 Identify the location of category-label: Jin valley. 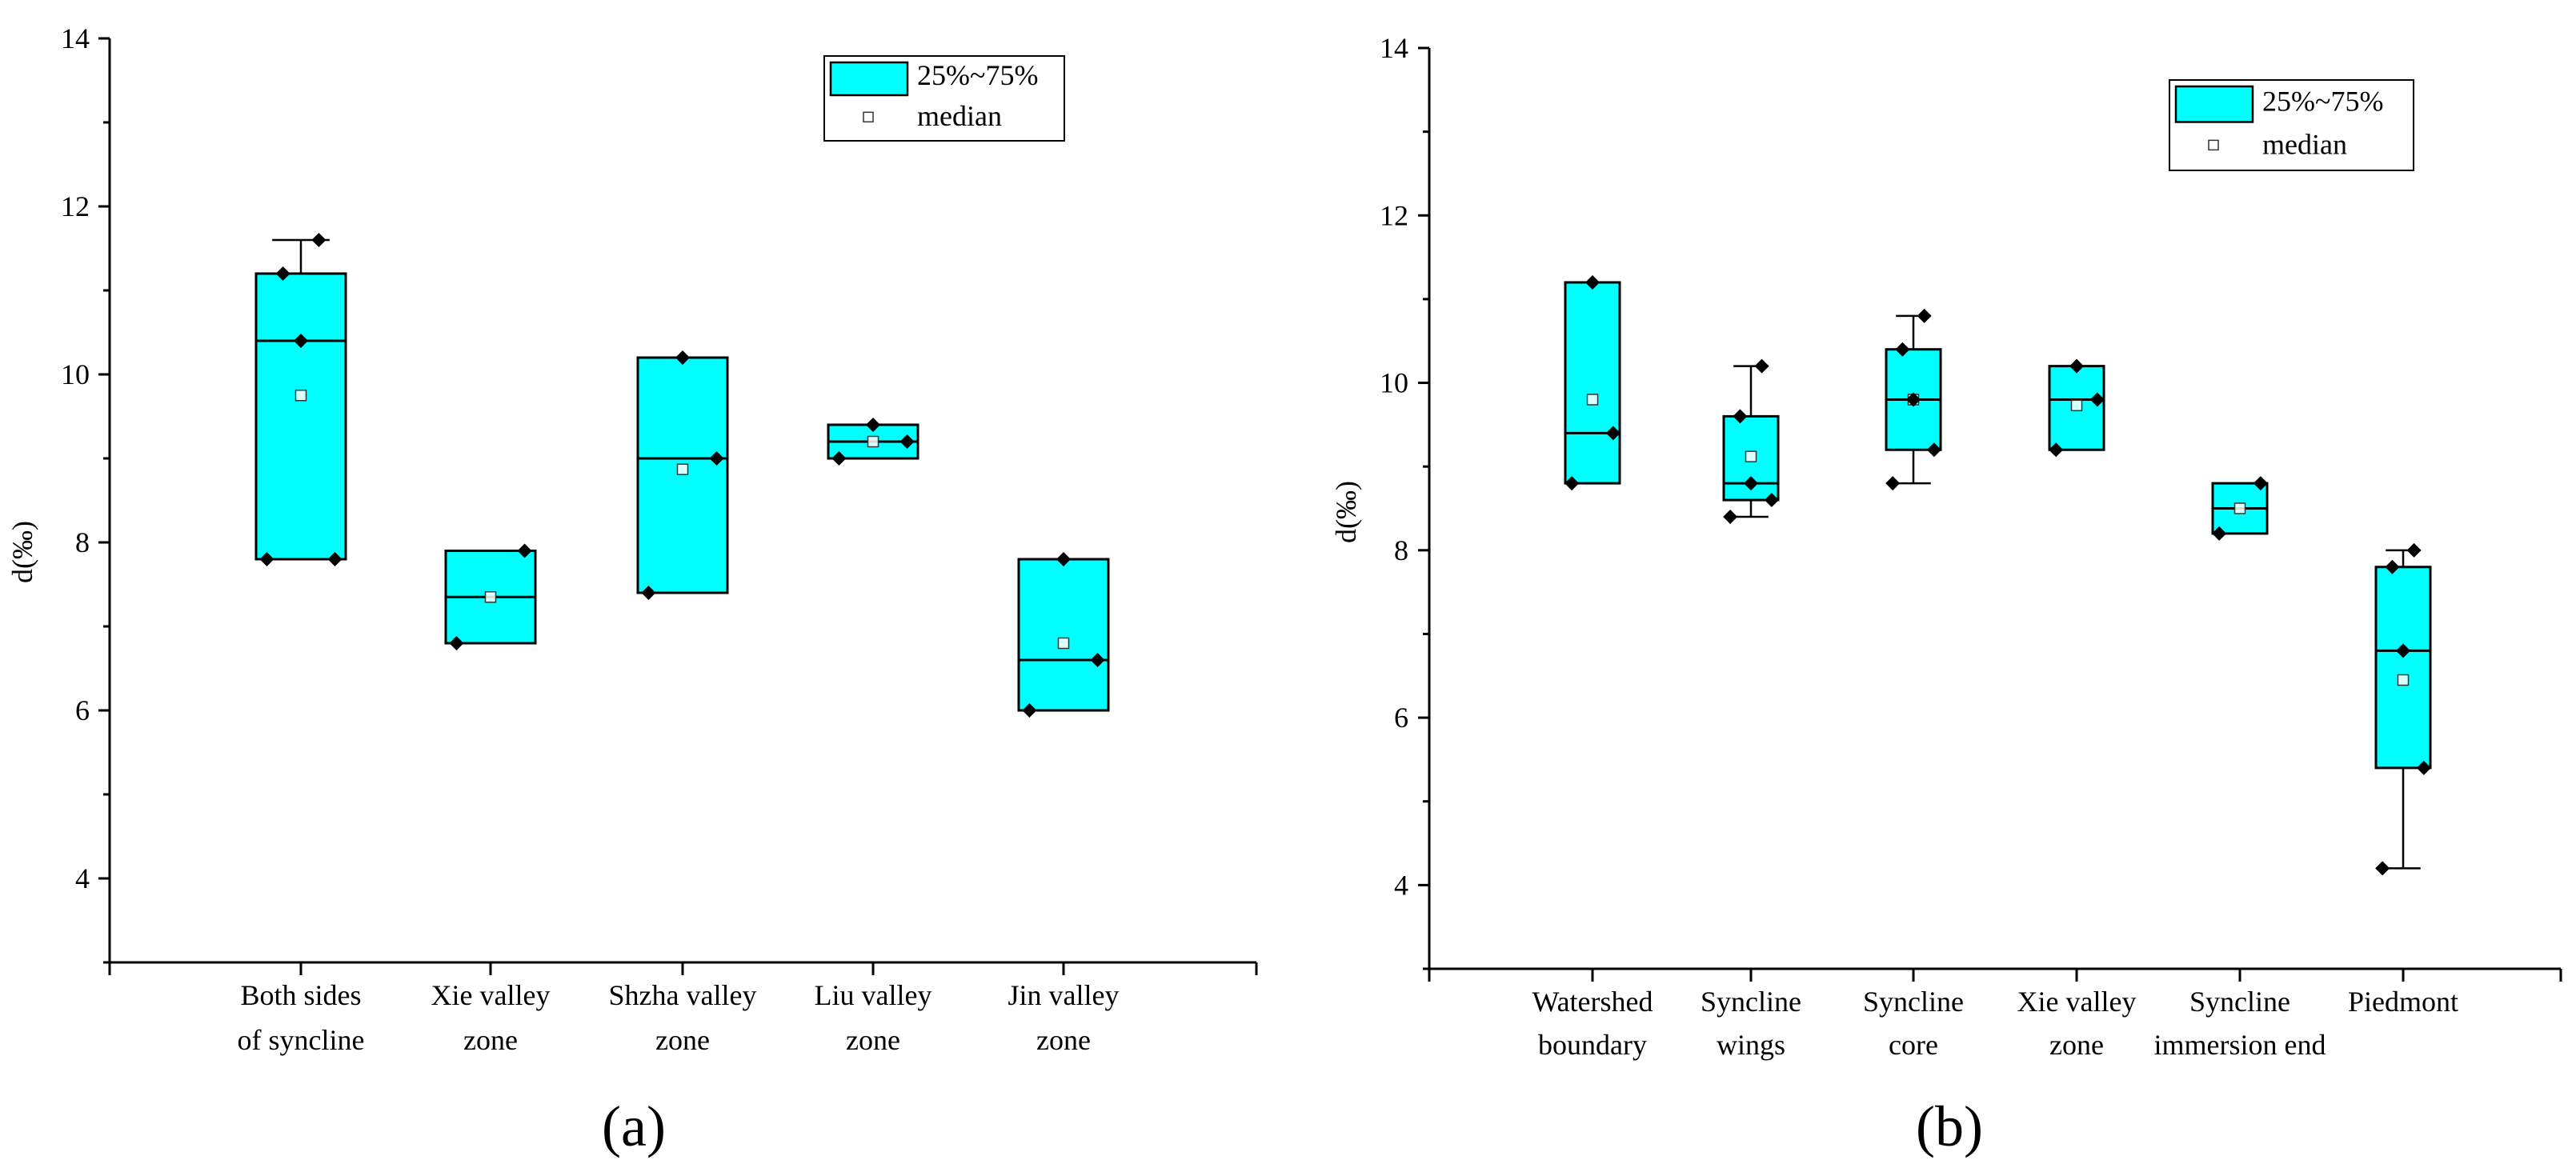
(1064, 995).